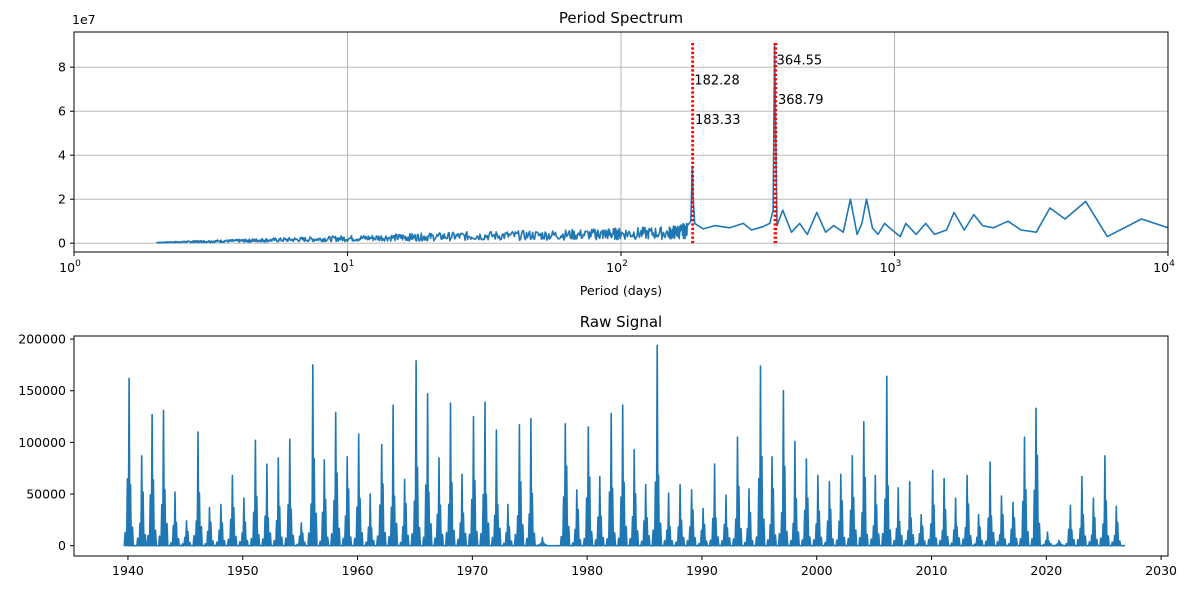 The height and width of the screenshot is (590, 1190). Describe the element at coordinates (358, 570) in the screenshot. I see `x-tick-label: 1960` at that location.